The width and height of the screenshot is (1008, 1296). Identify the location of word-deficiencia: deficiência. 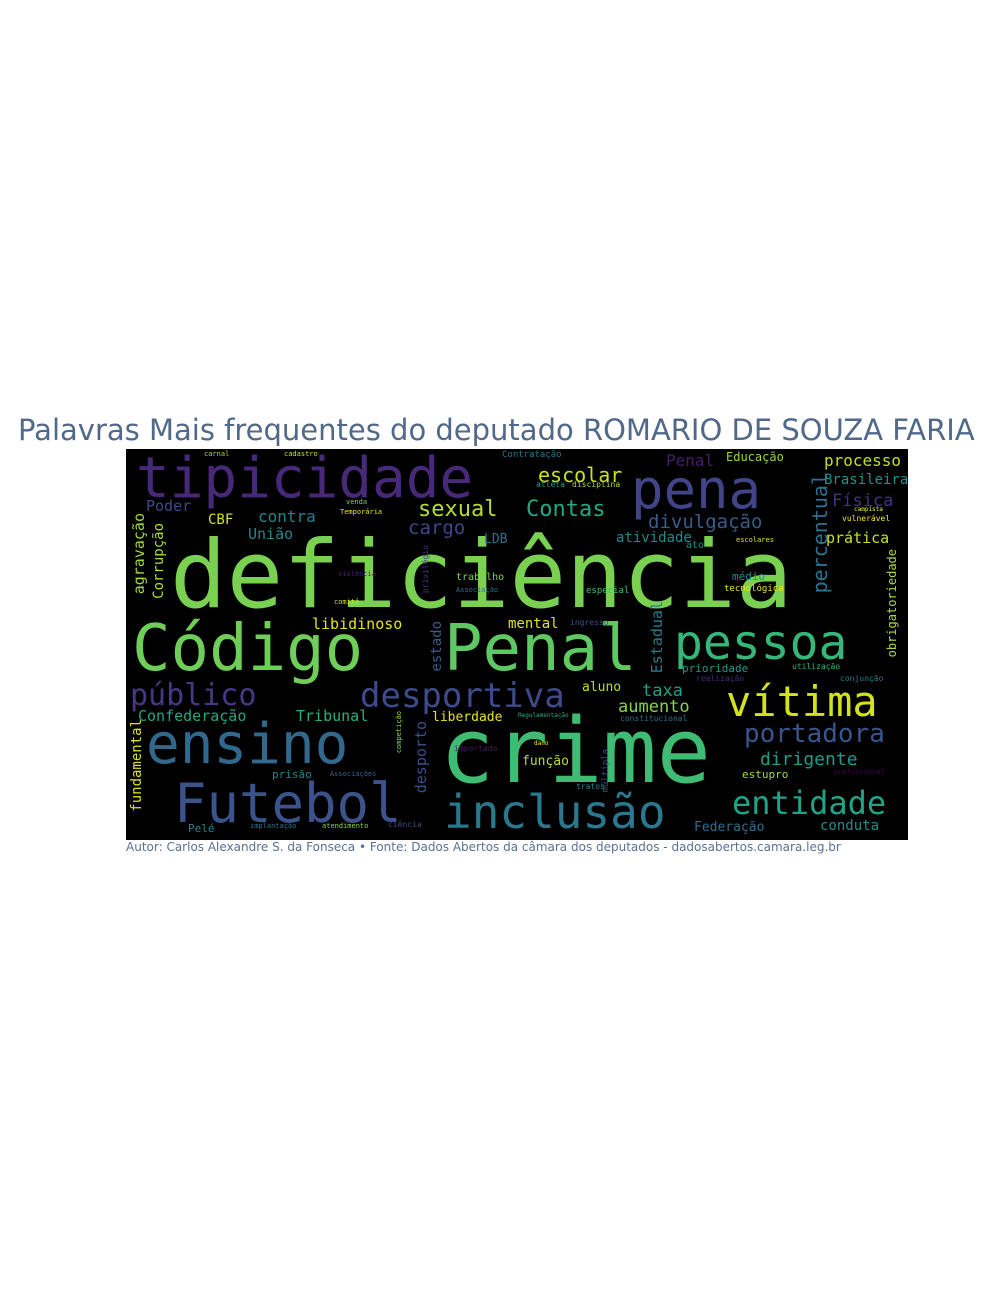
(481, 575).